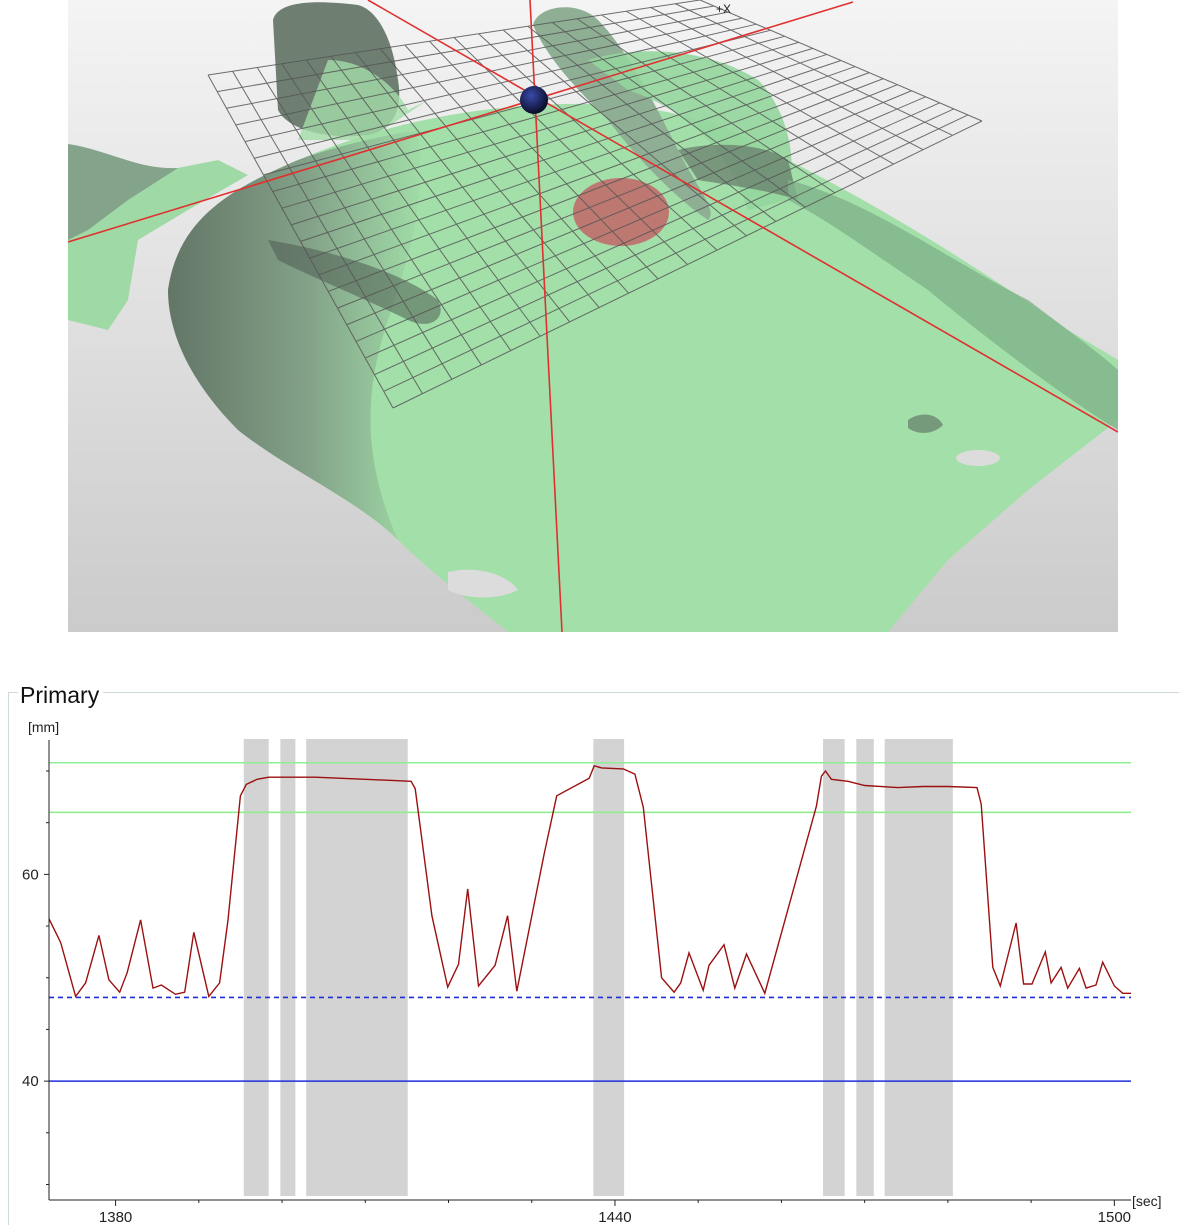  I want to click on target-spot, so click(621, 212).